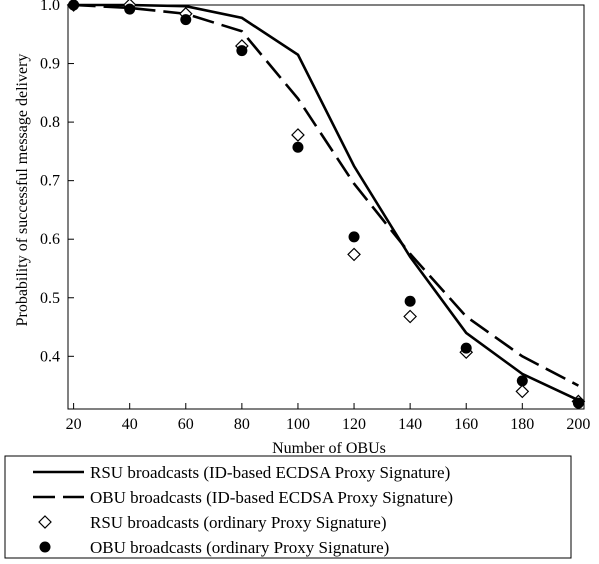  I want to click on x-tick-label: 160, so click(466, 424).